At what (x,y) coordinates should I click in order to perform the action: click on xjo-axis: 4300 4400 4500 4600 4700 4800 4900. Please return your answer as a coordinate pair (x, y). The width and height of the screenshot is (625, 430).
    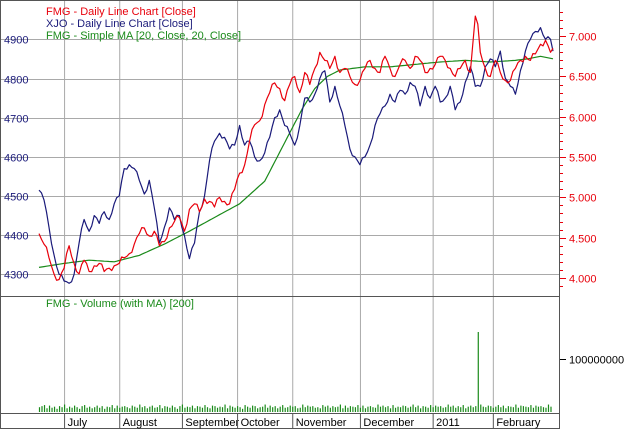
    Looking at the image, I should click on (16, 158).